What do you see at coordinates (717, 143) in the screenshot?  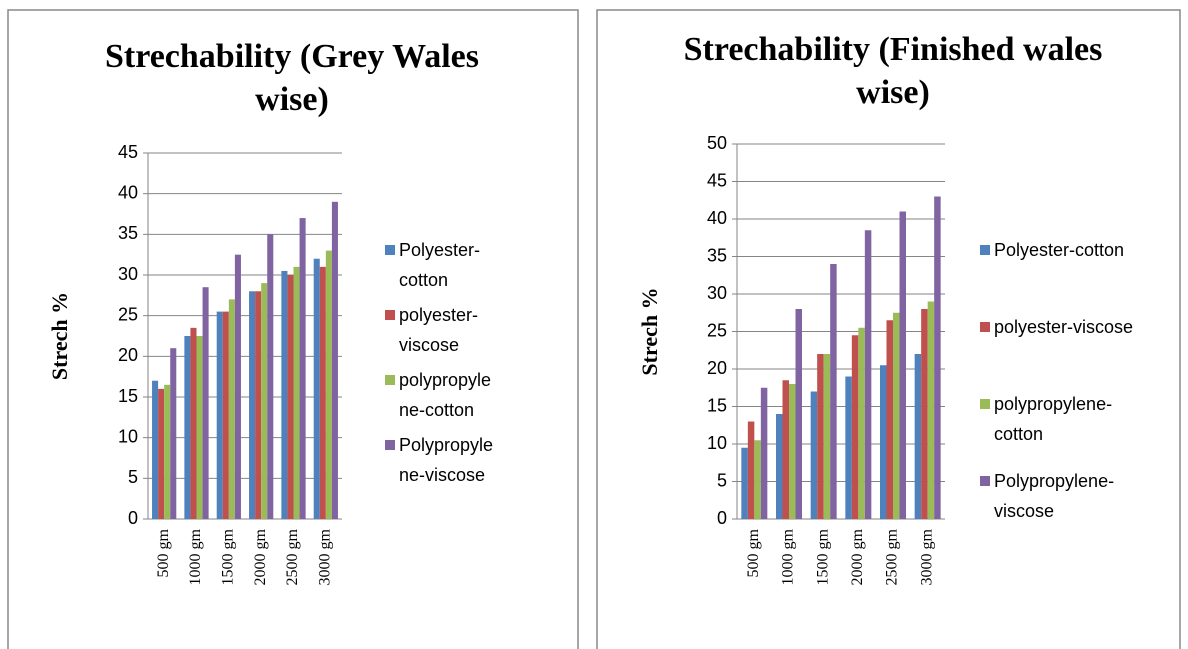 I see `y-tick-label: 50` at bounding box center [717, 143].